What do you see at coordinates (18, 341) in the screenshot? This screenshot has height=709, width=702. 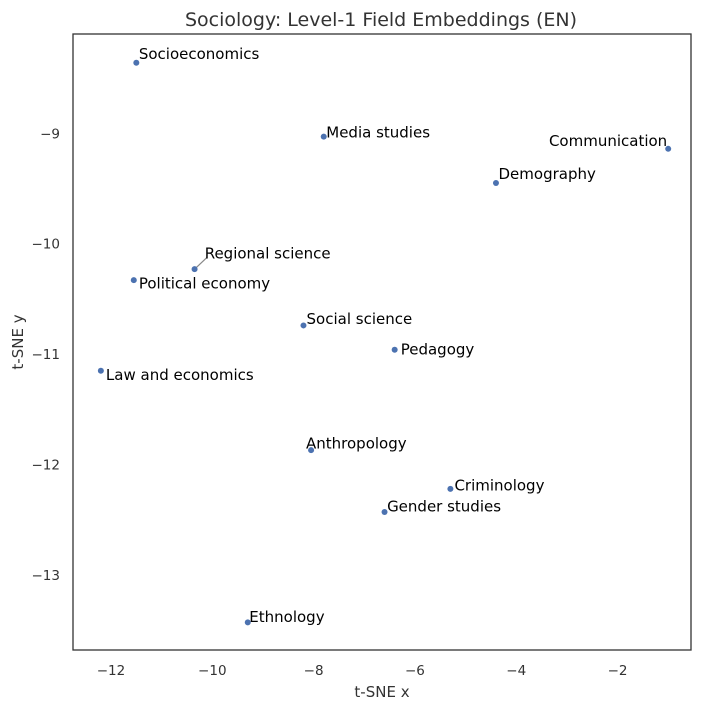 I see `y-axis-label: t-SNE y` at bounding box center [18, 341].